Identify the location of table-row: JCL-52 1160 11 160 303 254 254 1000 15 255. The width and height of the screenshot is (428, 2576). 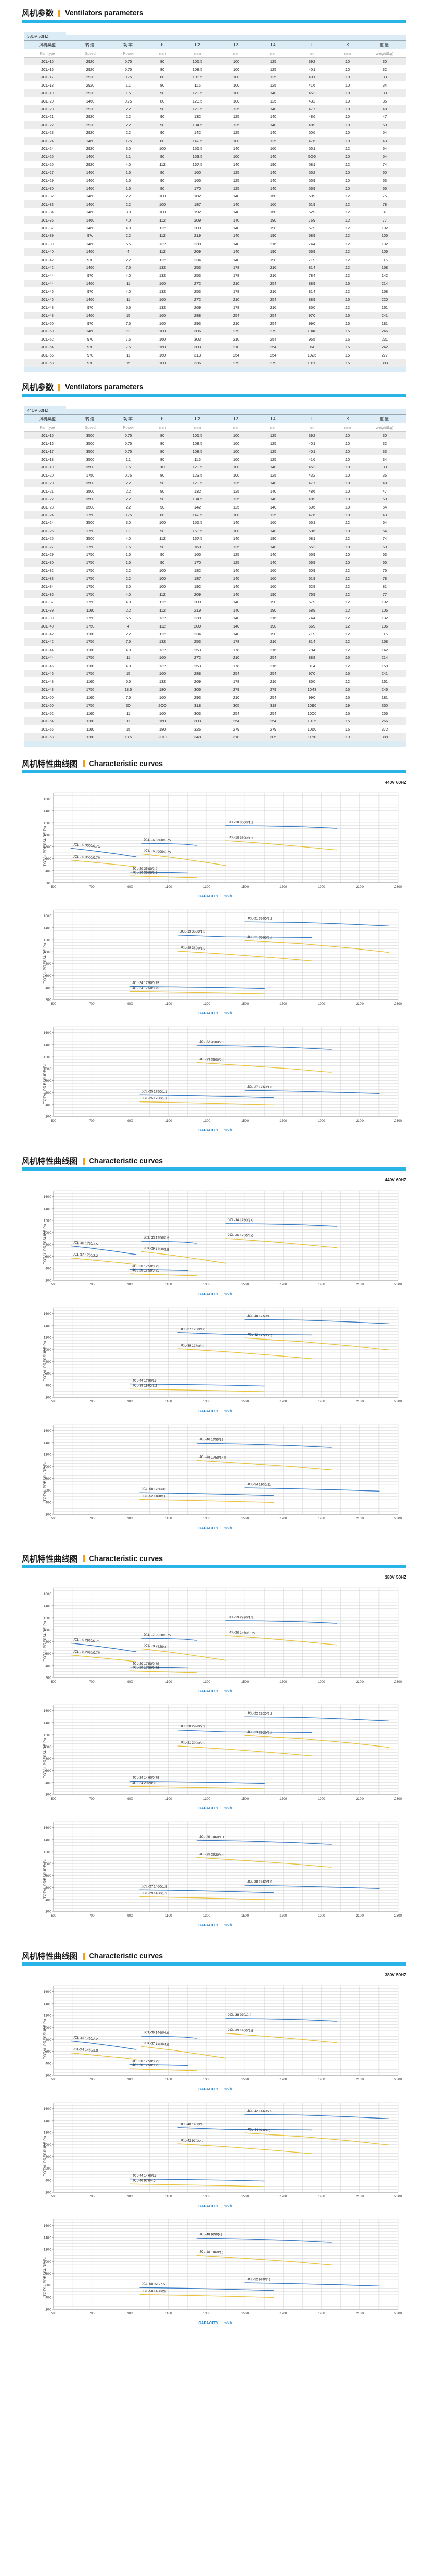
(215, 713).